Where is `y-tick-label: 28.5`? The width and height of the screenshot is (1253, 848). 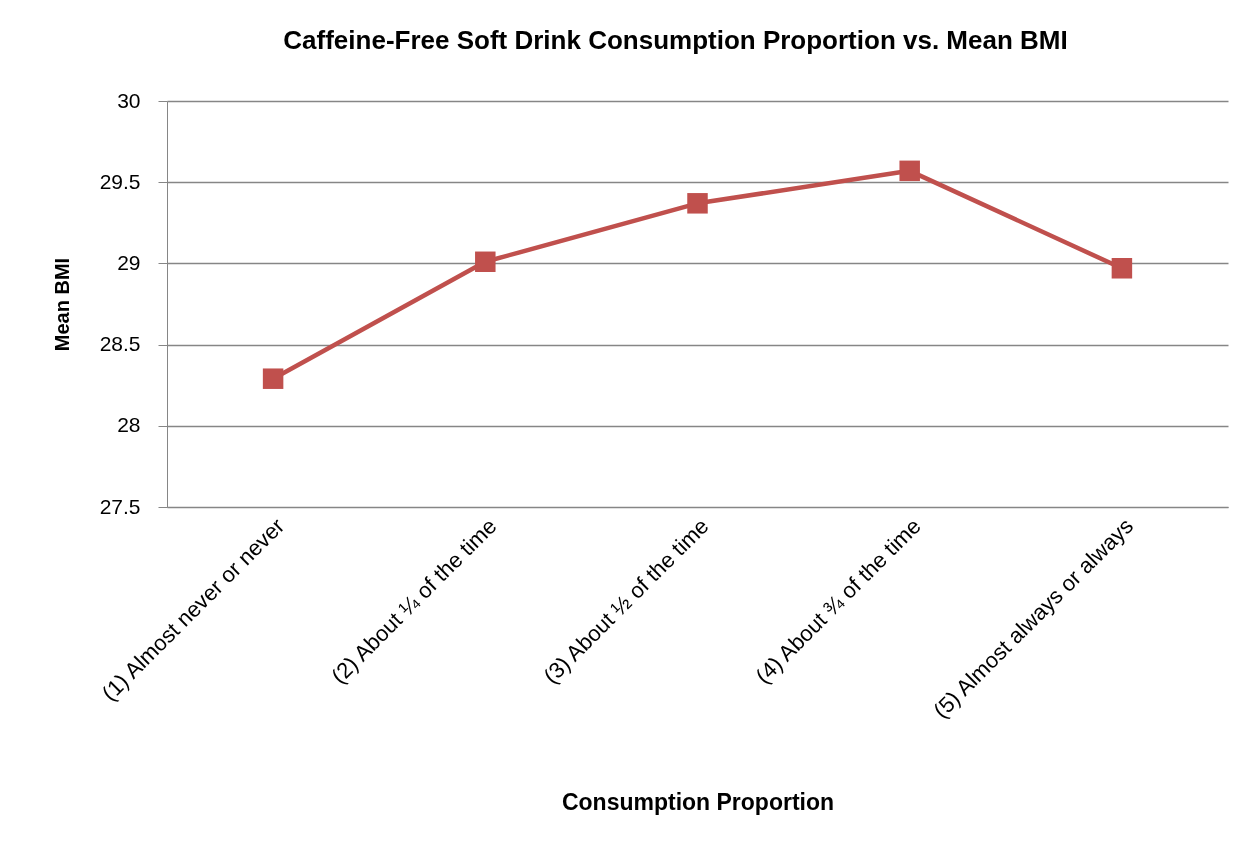
y-tick-label: 28.5 is located at coordinates (120, 344).